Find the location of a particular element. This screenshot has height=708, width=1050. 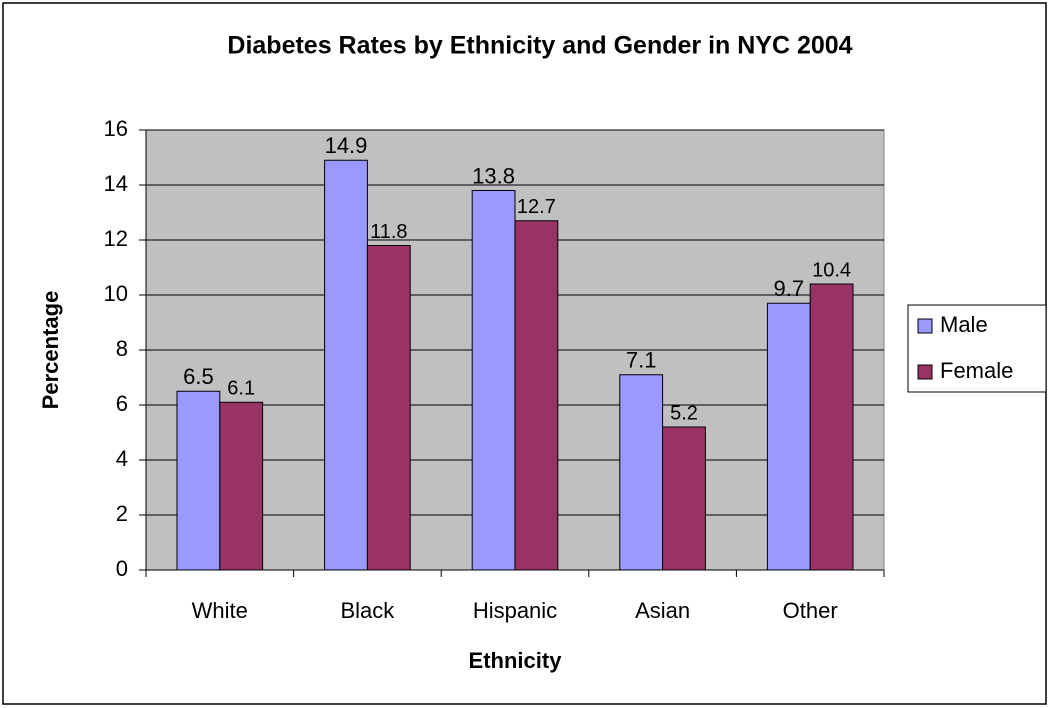

legend-label: Female is located at coordinates (976, 370).